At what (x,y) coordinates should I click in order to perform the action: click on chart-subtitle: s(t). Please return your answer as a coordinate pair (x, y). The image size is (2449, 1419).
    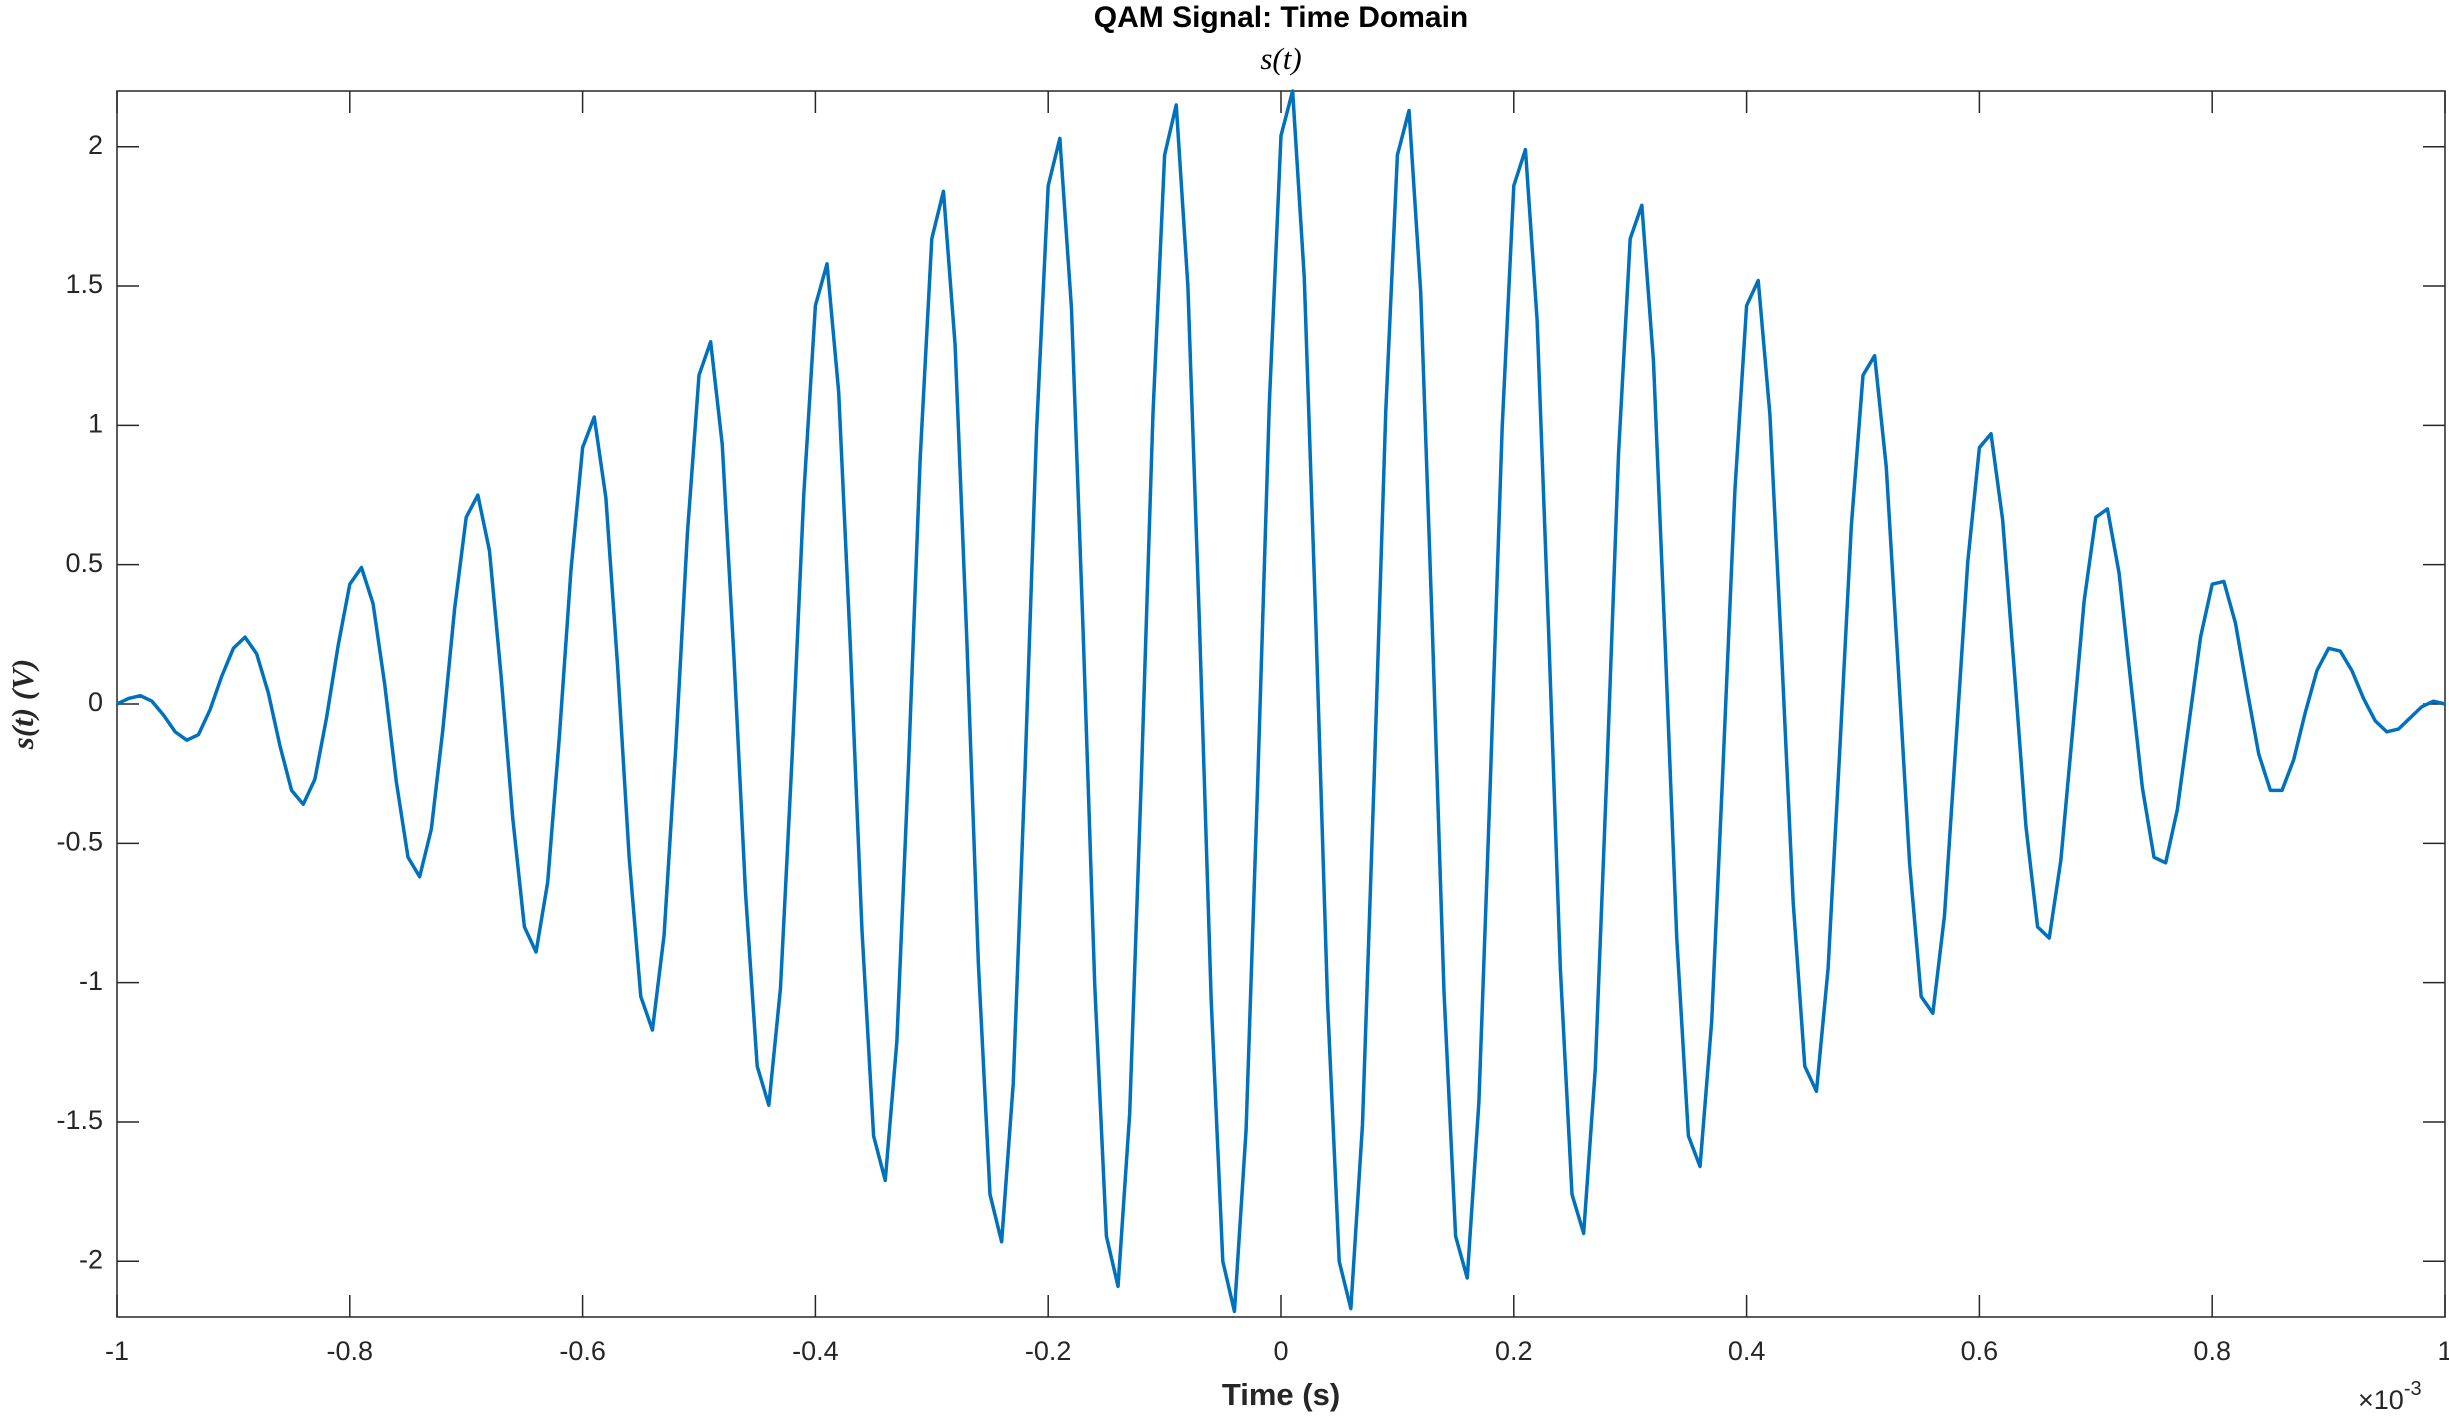
    Looking at the image, I should click on (1280, 58).